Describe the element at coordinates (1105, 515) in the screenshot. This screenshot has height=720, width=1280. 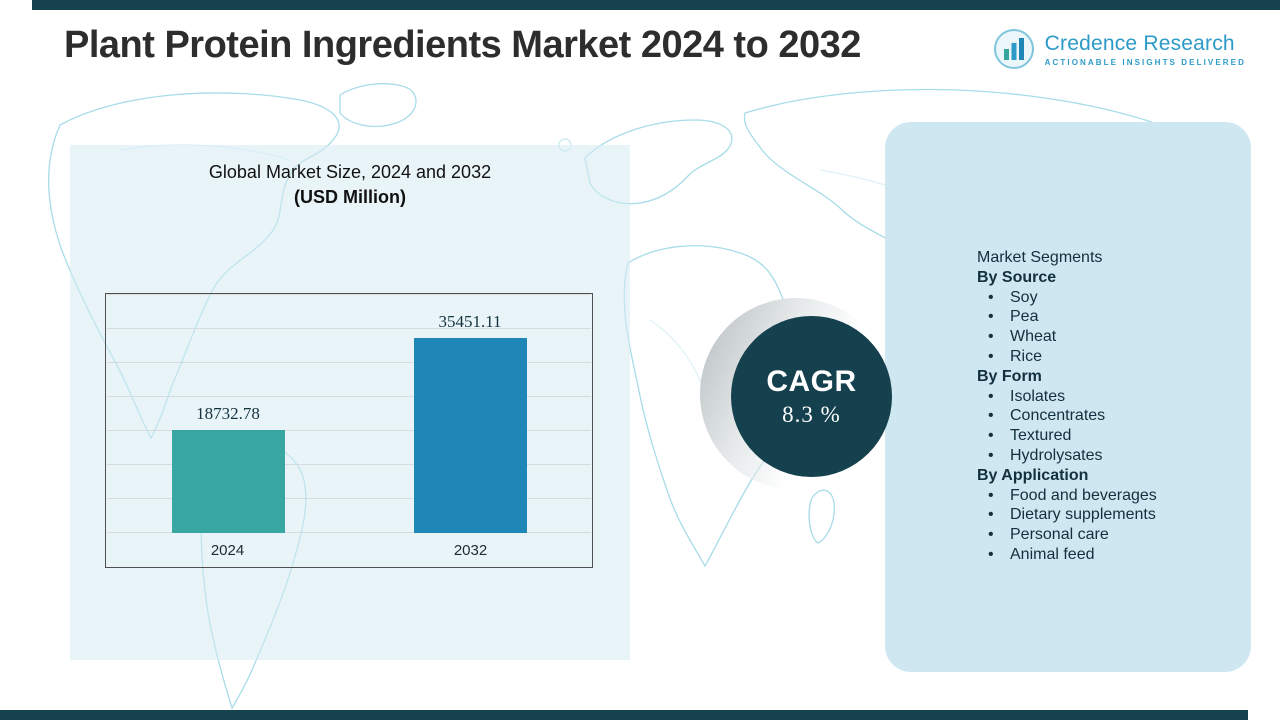
I see `segment-item: Dietary supplements` at that location.